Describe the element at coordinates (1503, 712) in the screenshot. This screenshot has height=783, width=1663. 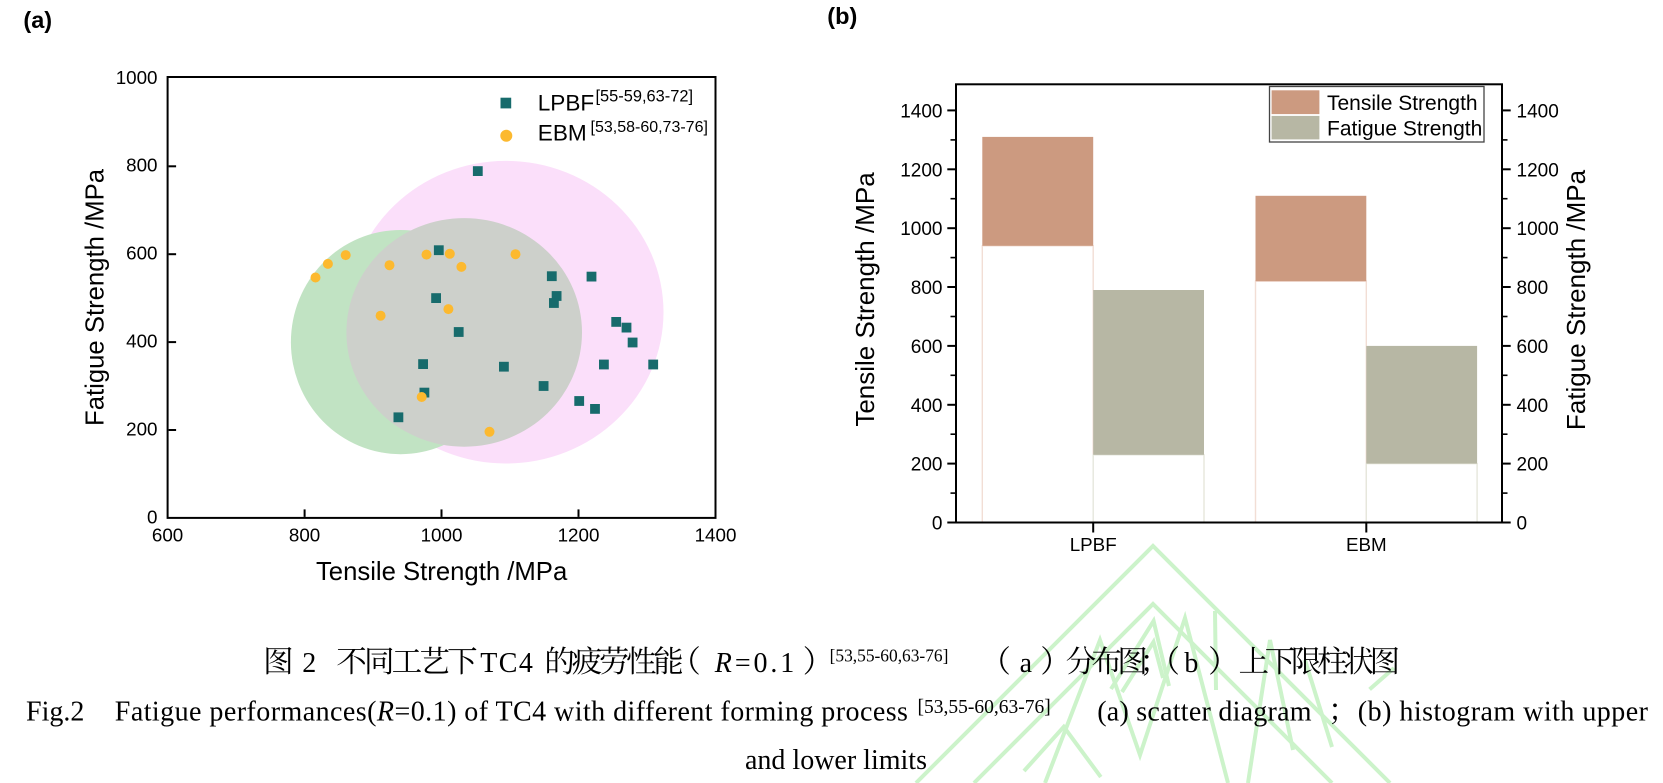
I see `svg-text: (b) histogram with upper` at that location.